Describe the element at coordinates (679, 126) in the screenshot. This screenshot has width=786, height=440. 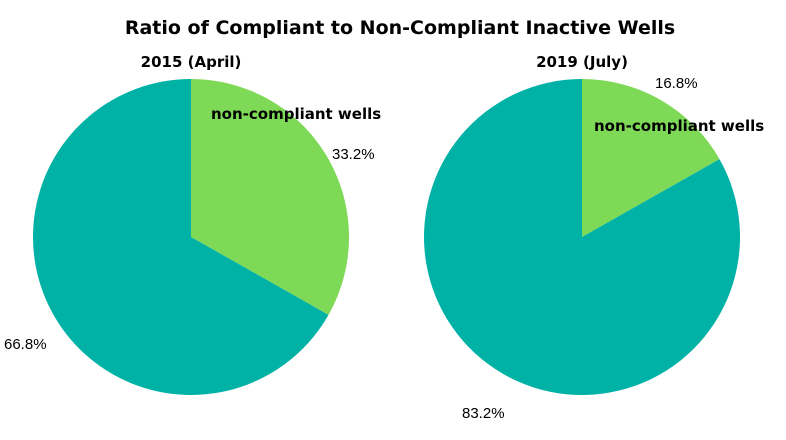
I see `pie-2019-slice-label: non-compliant wells` at that location.